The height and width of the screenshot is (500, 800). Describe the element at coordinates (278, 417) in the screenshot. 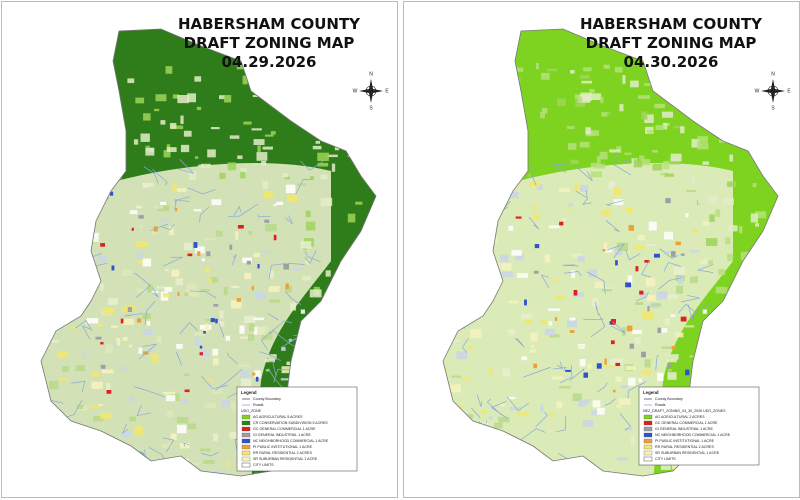

I see `legend-item: AG AGRICULTURAL 5 ACRES` at that location.